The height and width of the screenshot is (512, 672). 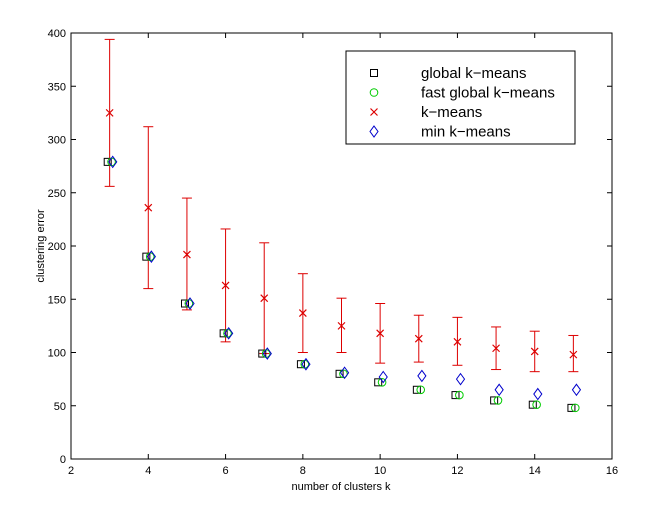 What do you see at coordinates (41, 246) in the screenshot?
I see `y-axis-label: clustering error` at bounding box center [41, 246].